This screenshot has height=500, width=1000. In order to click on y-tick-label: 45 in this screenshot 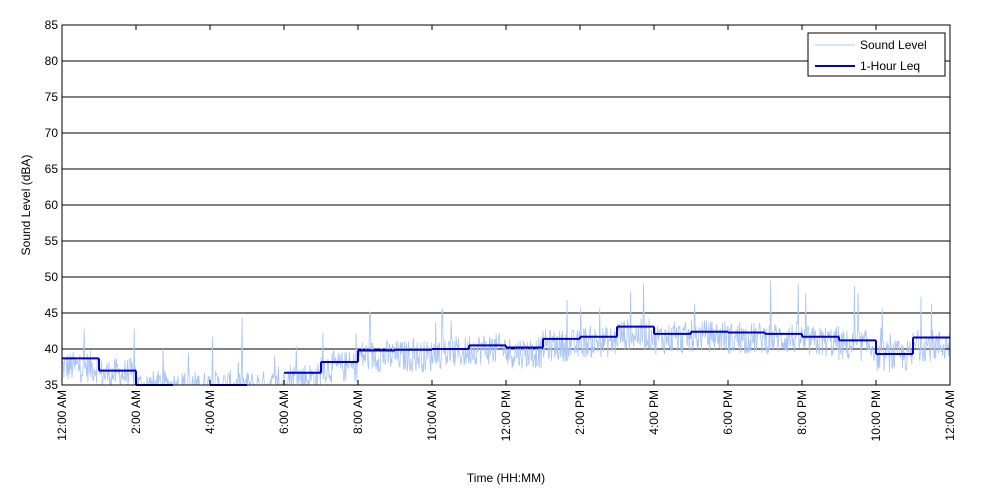, I will do `click(52, 313)`.